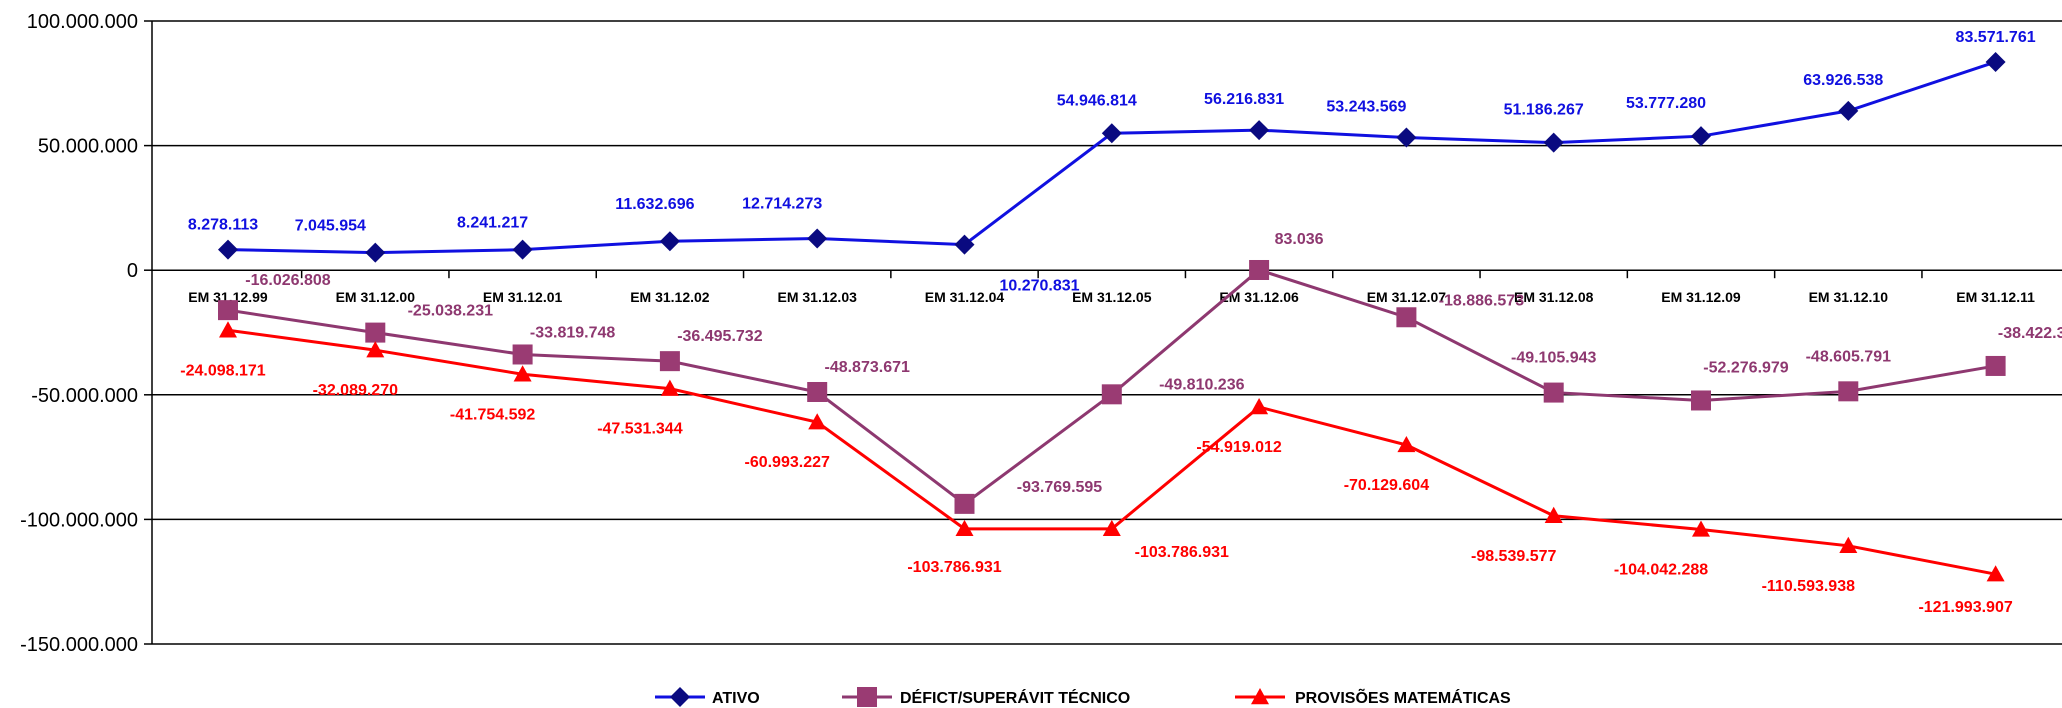  I want to click on data-label: 83.571.761, so click(1996, 37).